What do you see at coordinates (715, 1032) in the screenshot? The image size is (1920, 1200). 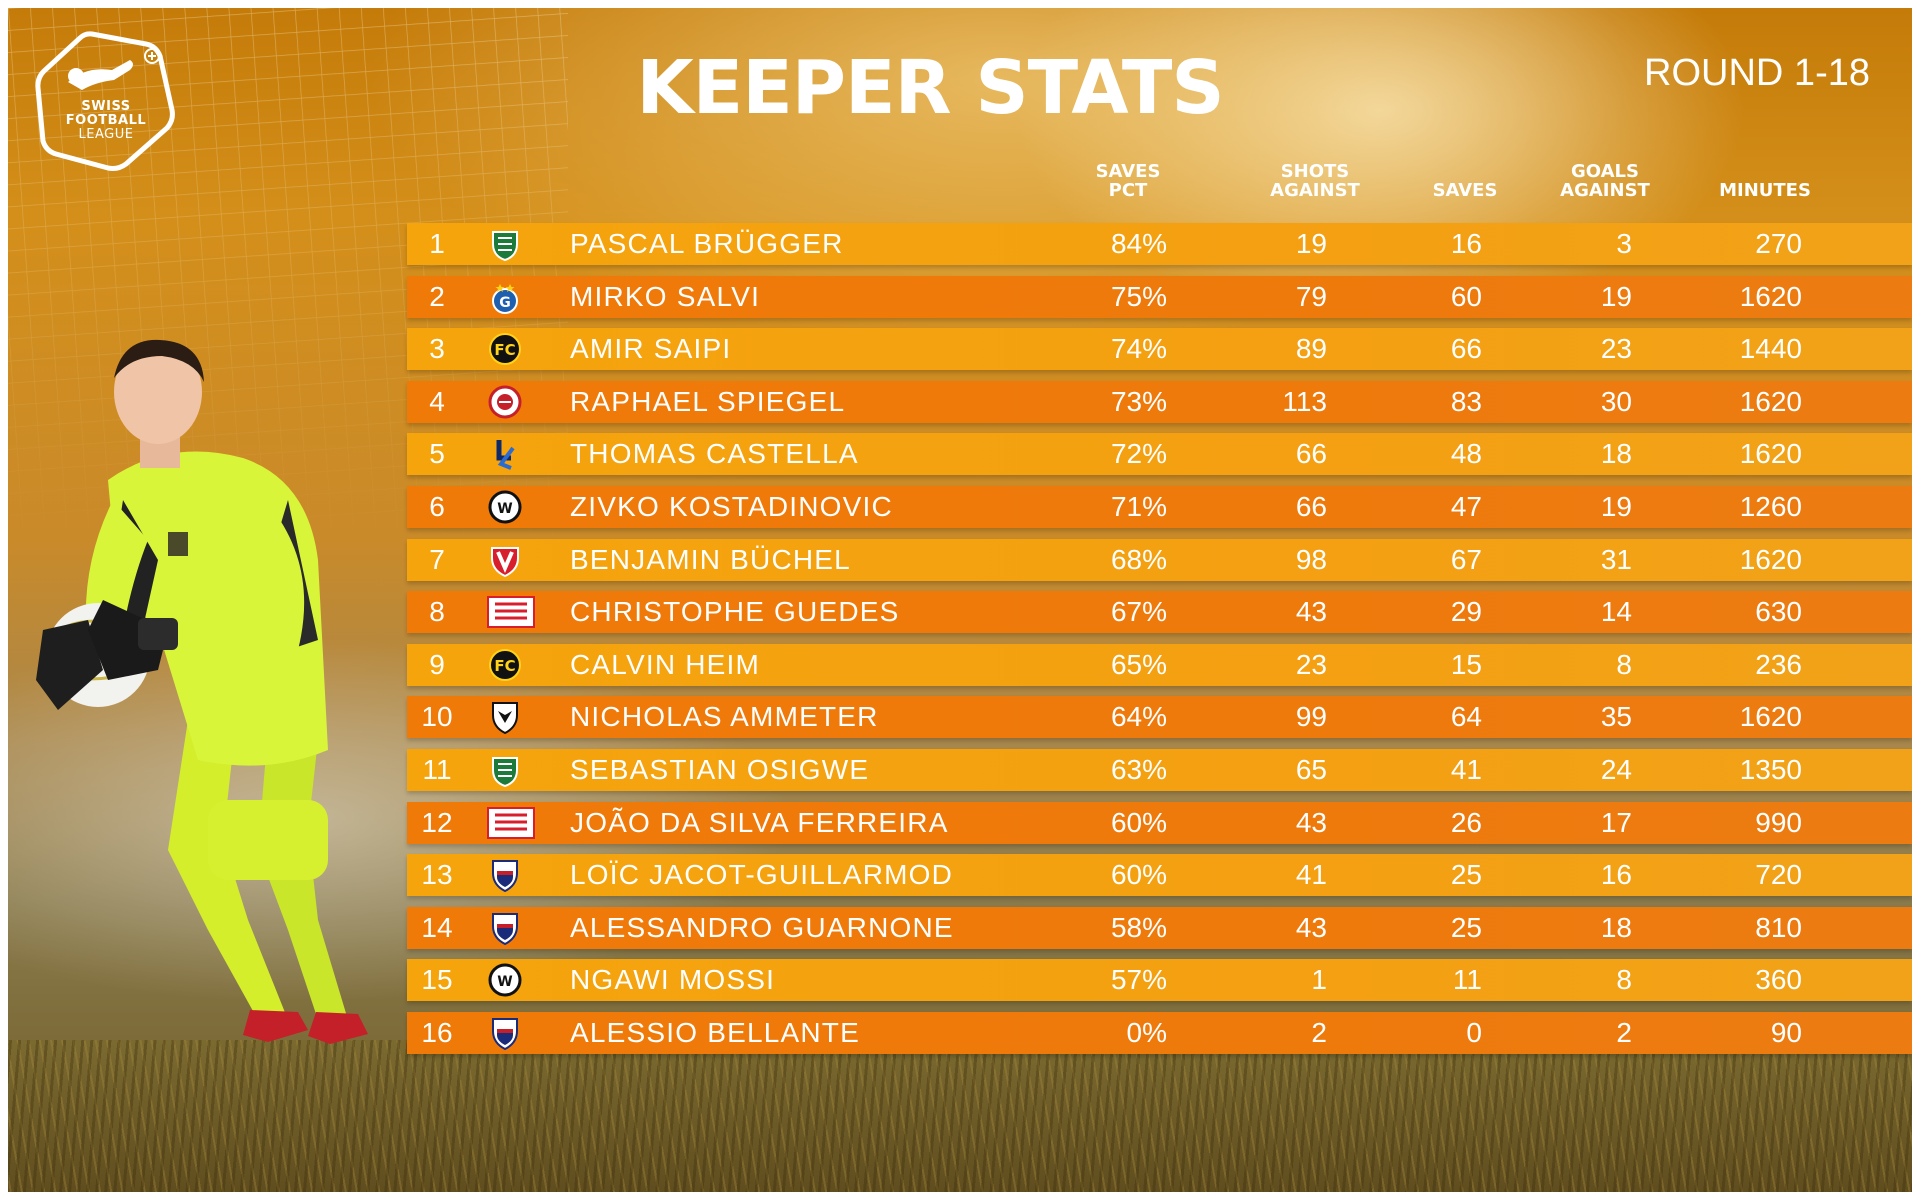 I see `player-name: ALESSIO BELLANTE` at bounding box center [715, 1032].